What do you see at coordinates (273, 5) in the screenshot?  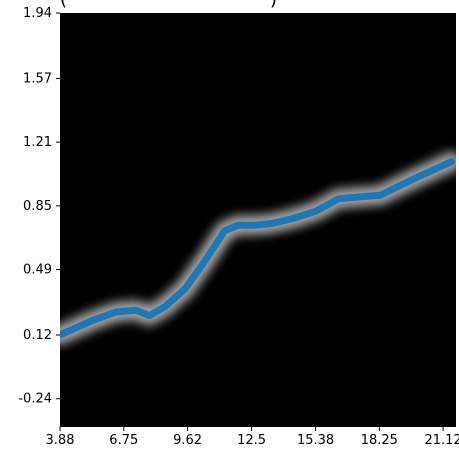 I see `clipped-title-fragment-right: )` at bounding box center [273, 5].